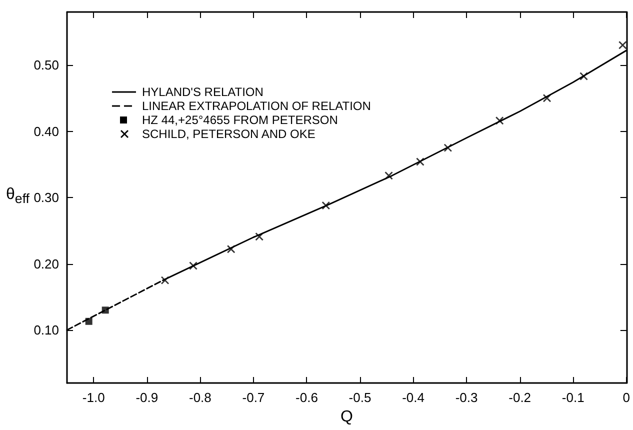  I want to click on x-tick-label: 0, so click(626, 397).